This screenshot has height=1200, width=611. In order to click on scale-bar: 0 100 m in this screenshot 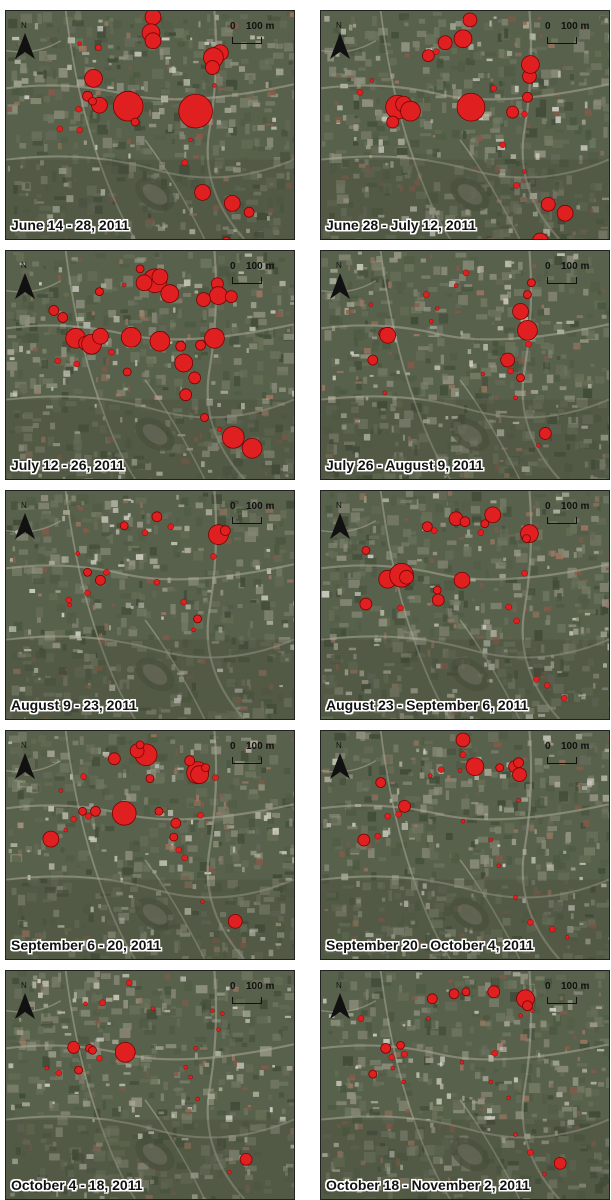, I will do `click(258, 996)`.